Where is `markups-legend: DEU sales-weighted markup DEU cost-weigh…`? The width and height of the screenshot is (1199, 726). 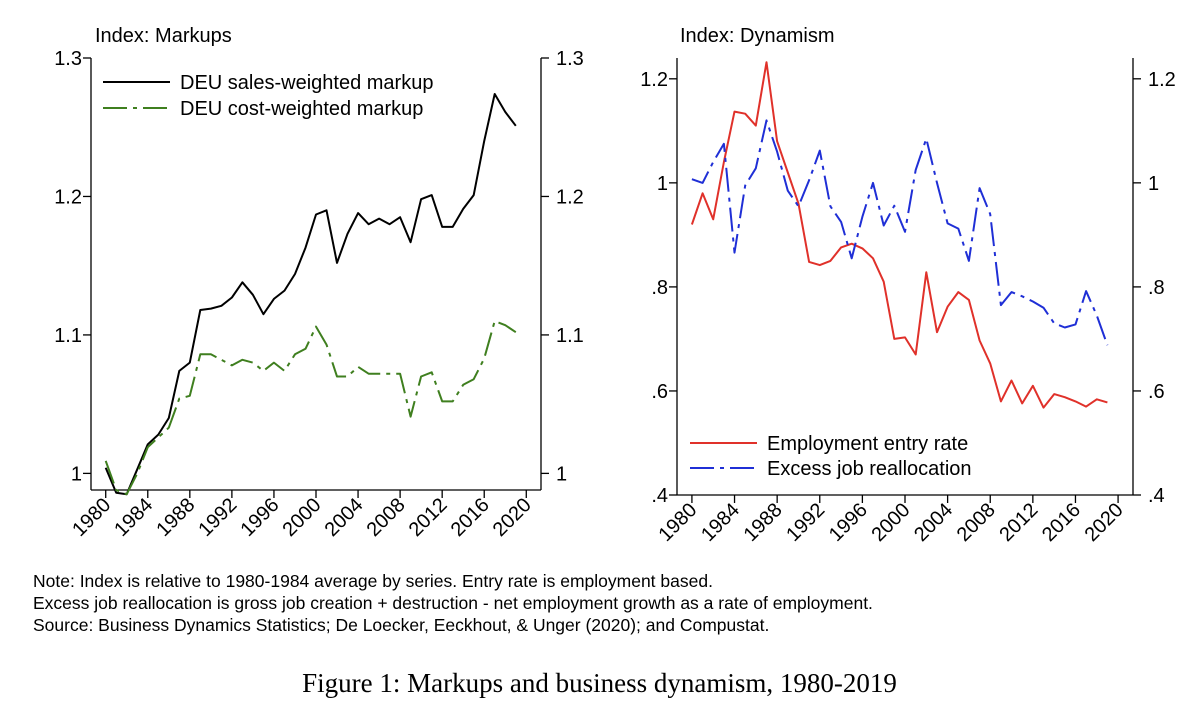
markups-legend: DEU sales-weighted markup DEU cost-weigh… is located at coordinates (268, 96).